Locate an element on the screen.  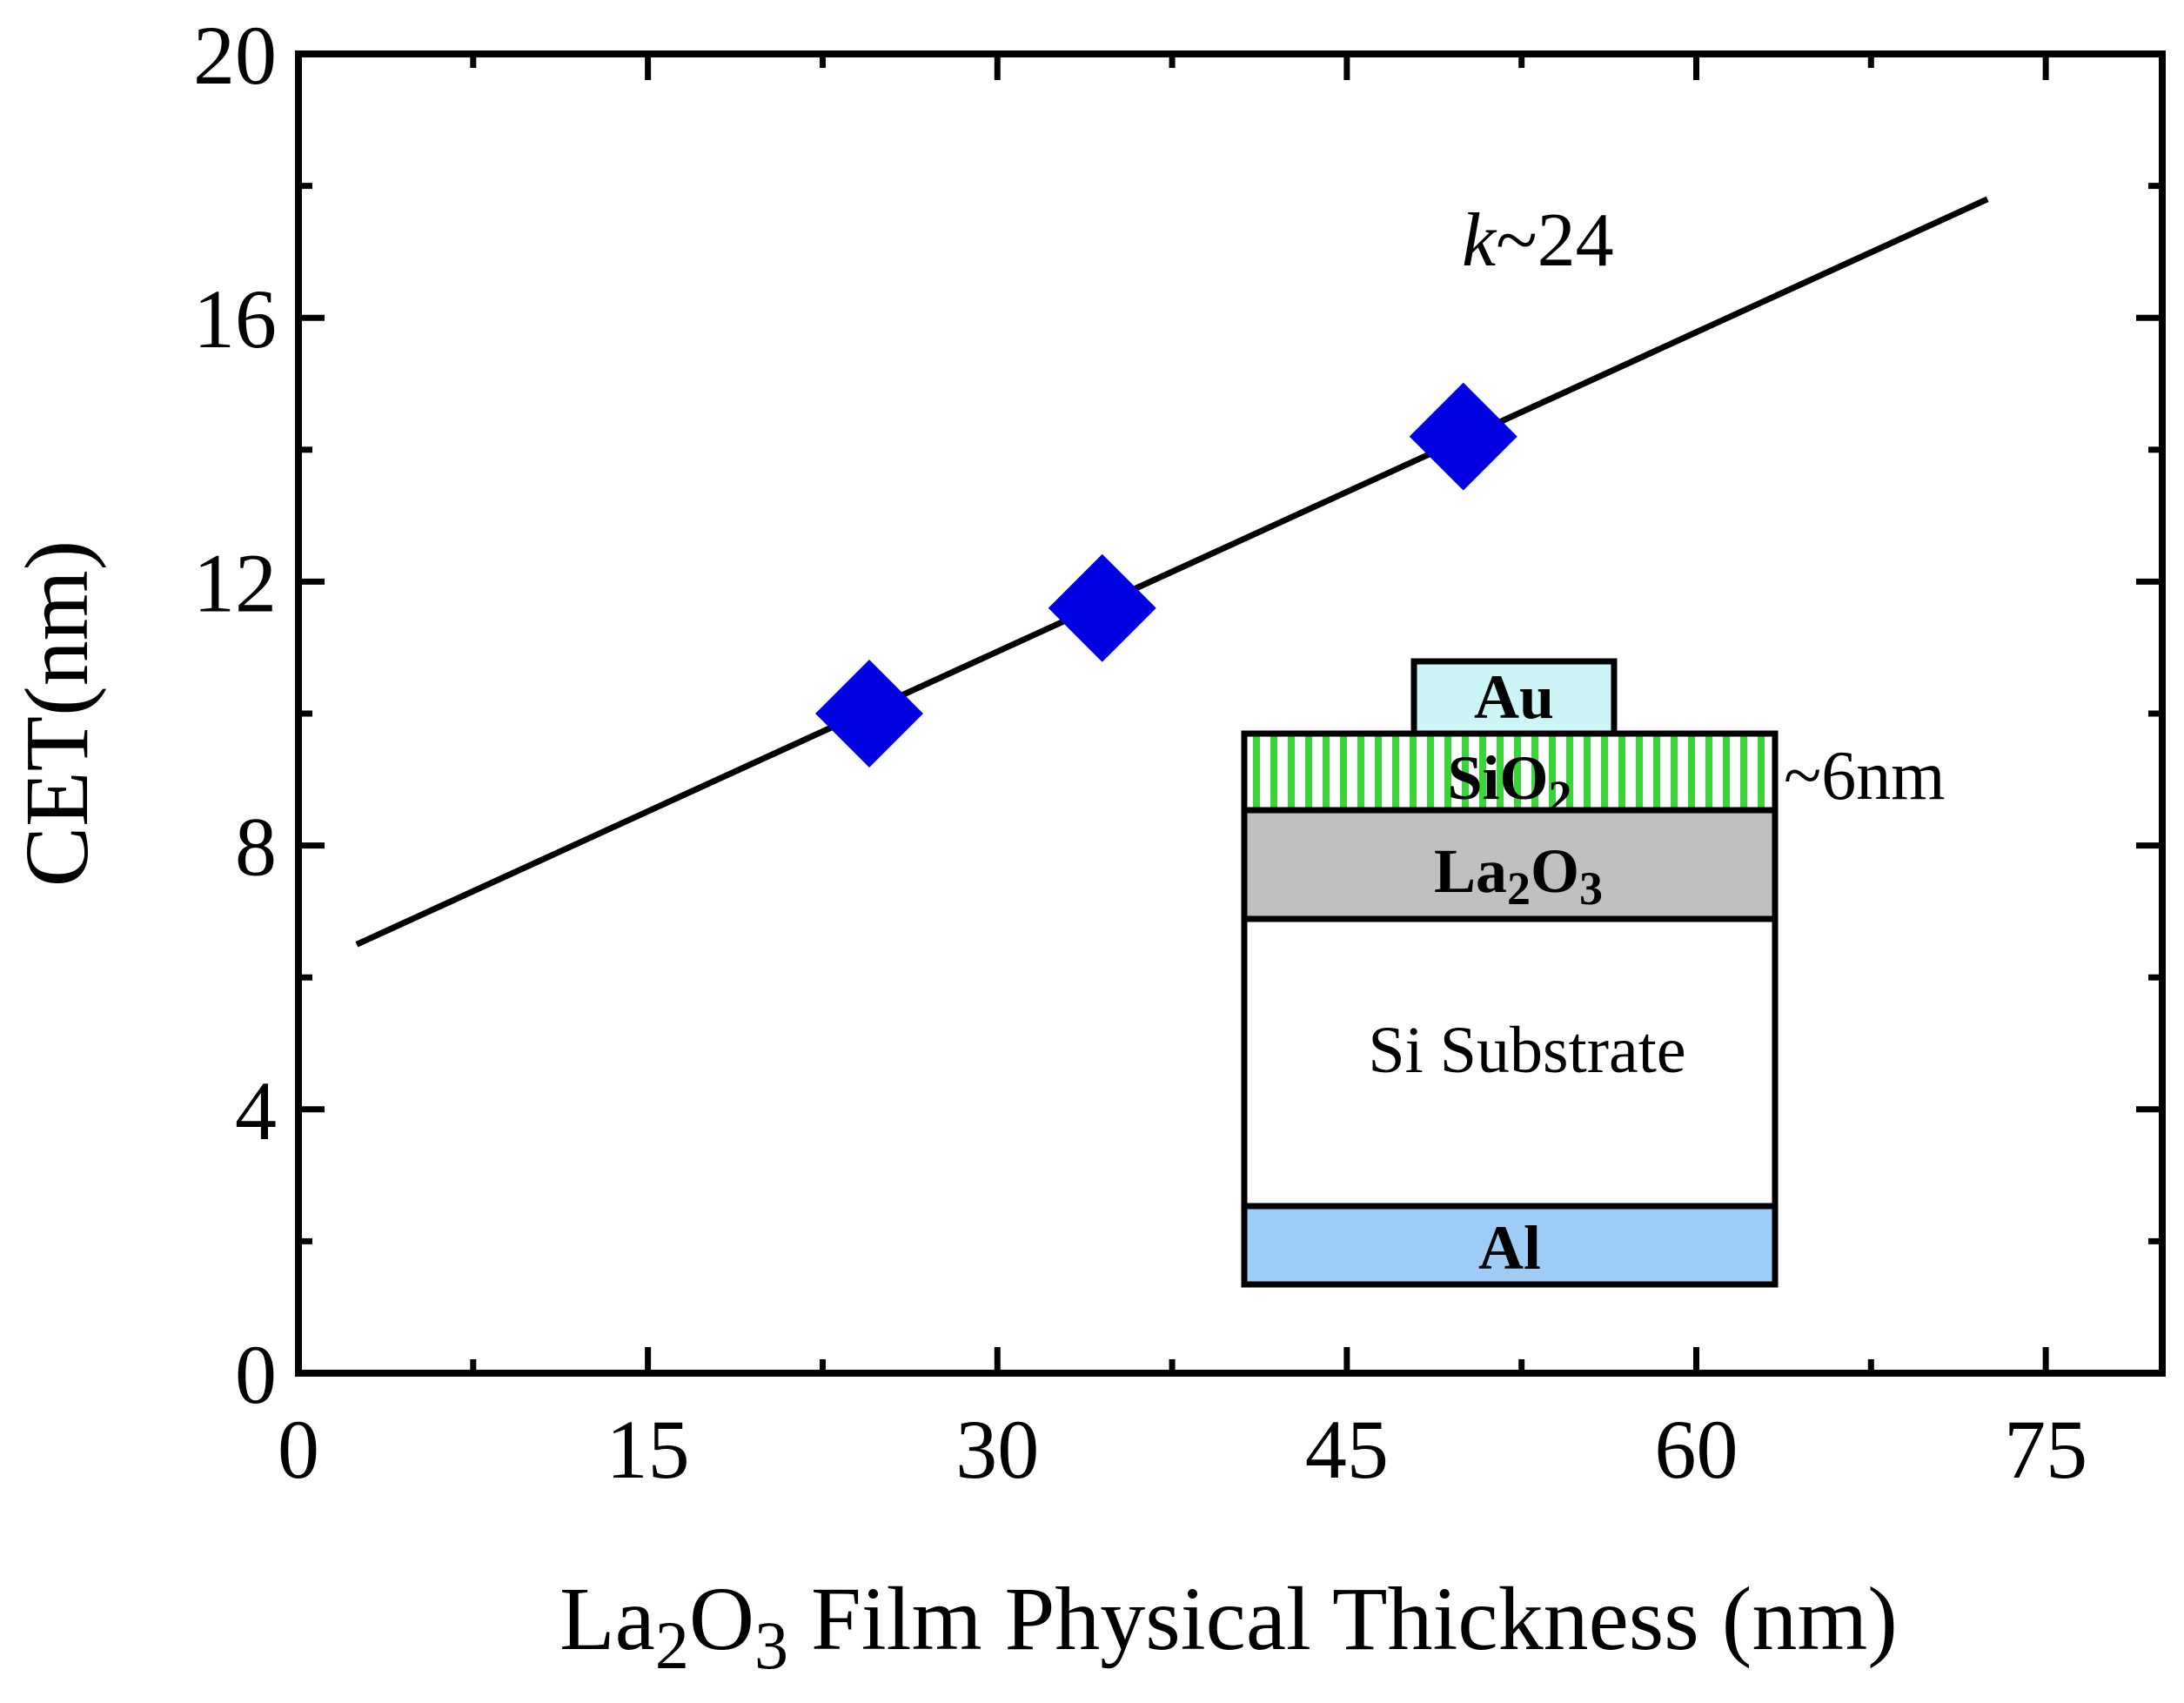
data-points is located at coordinates (1165, 575).